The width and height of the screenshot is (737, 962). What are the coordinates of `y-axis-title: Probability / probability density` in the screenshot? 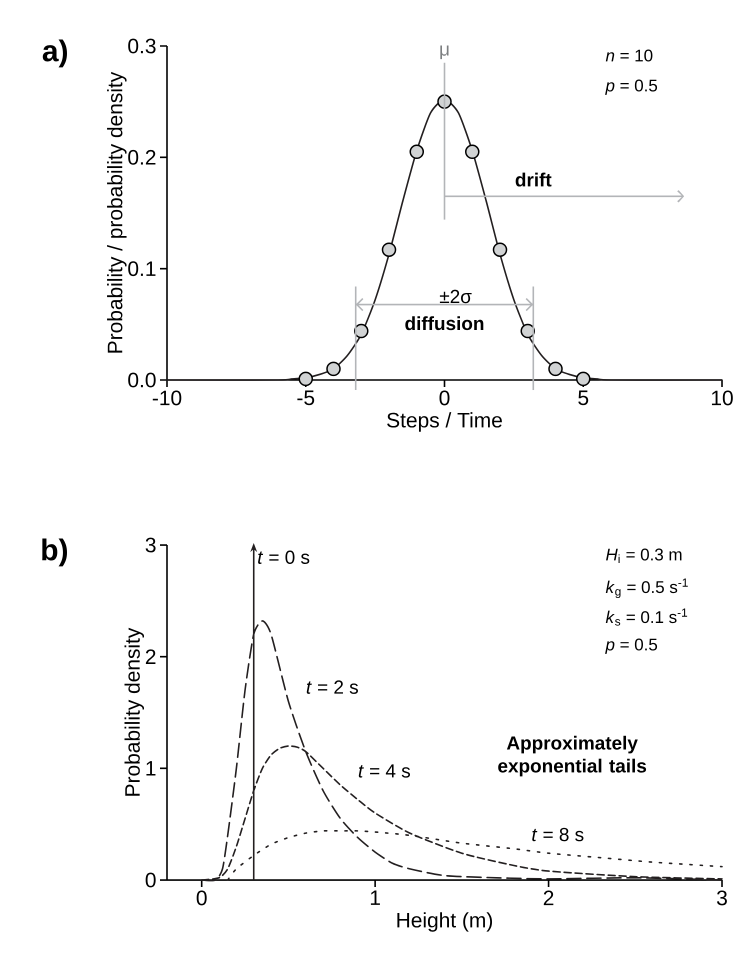 It's located at (117, 212).